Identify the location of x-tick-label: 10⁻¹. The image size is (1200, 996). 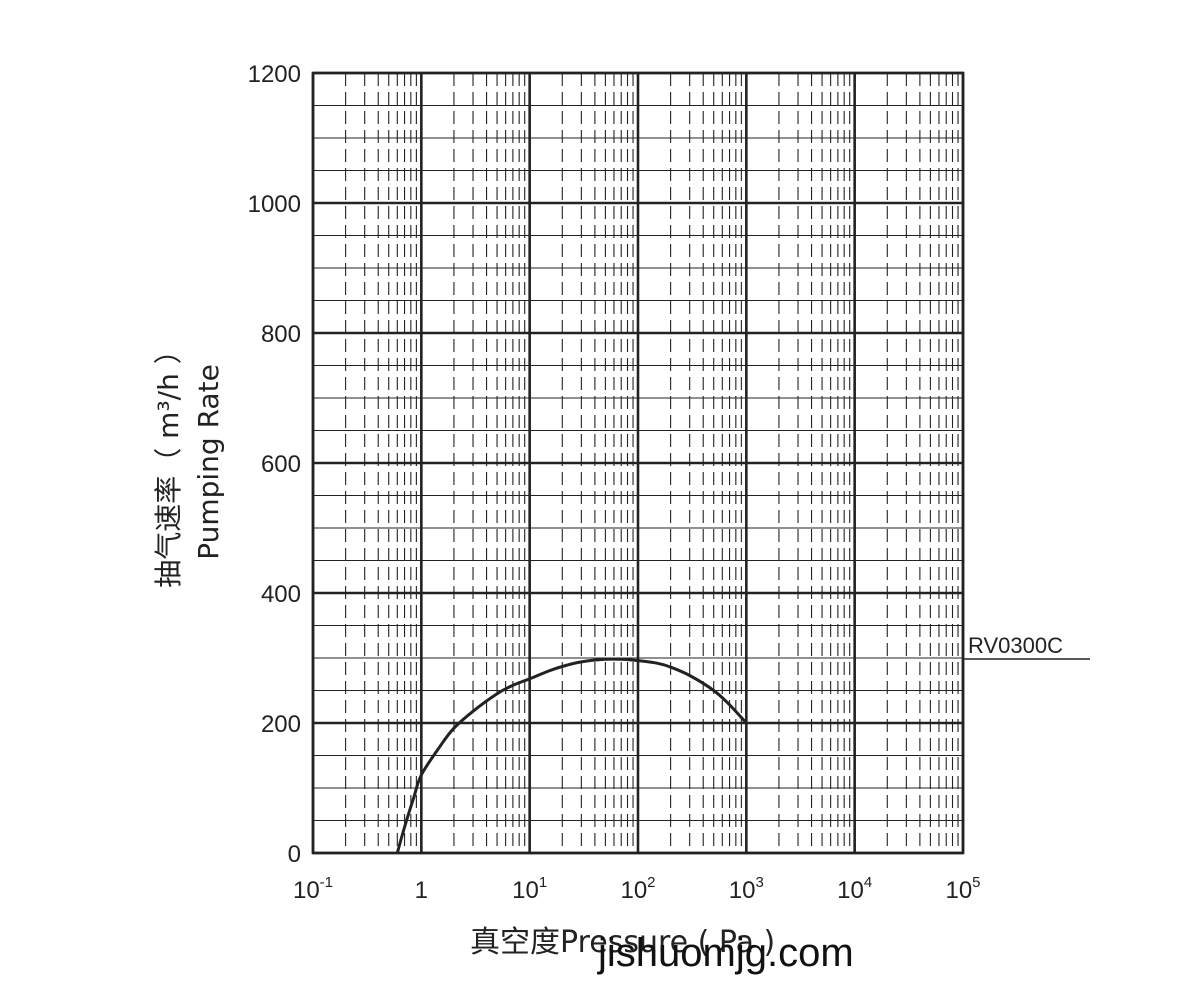
(313, 889).